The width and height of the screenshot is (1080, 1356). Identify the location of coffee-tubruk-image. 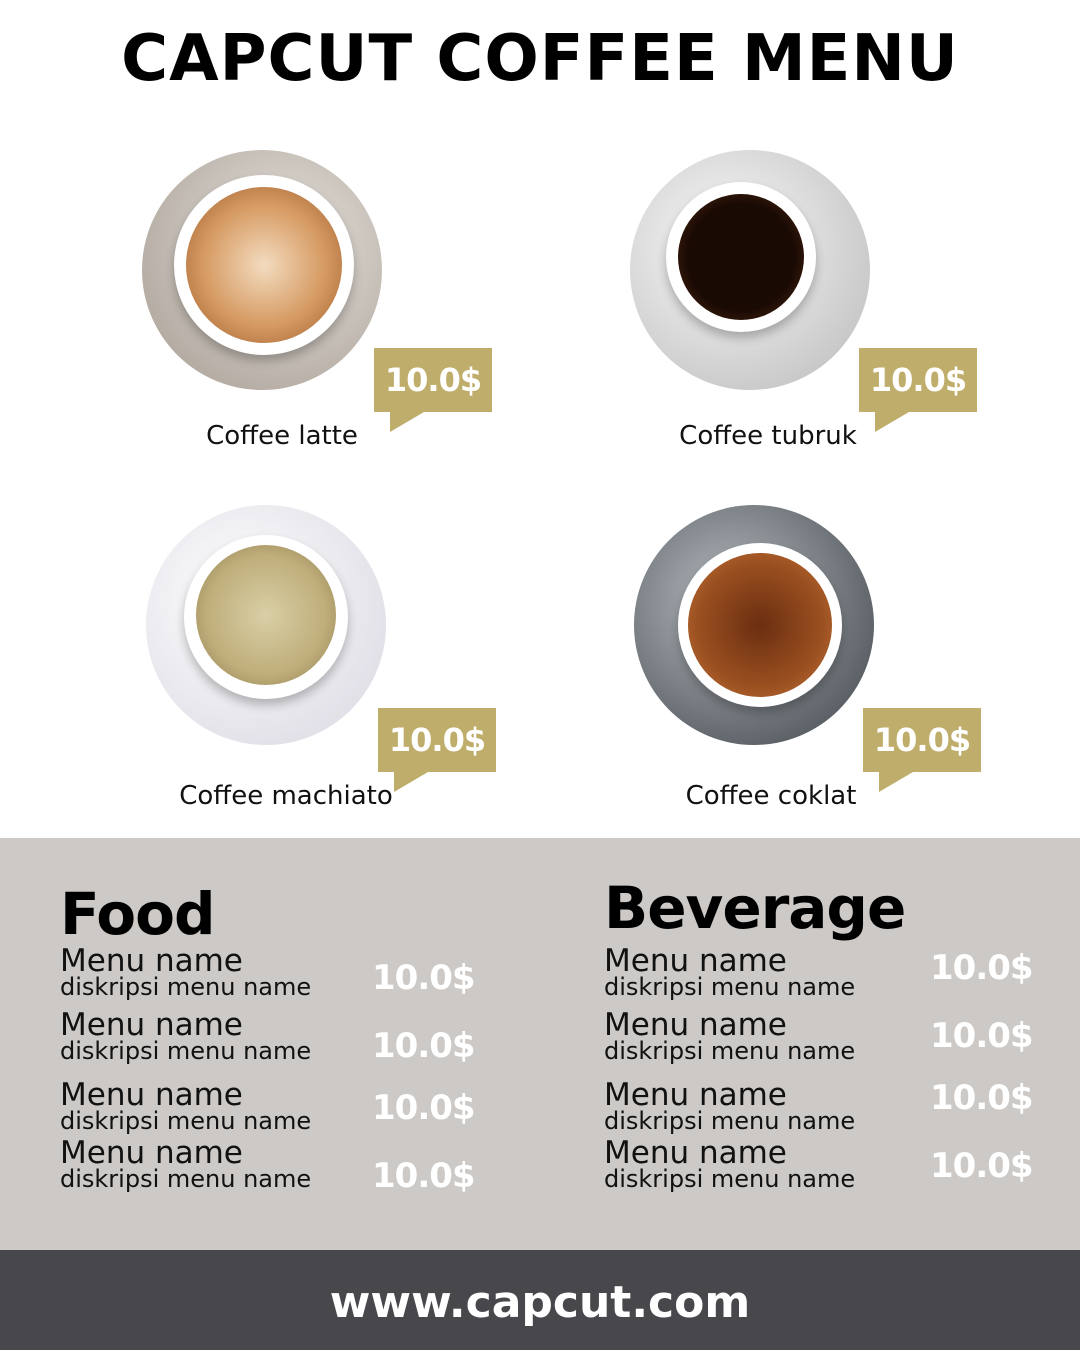
(750, 270).